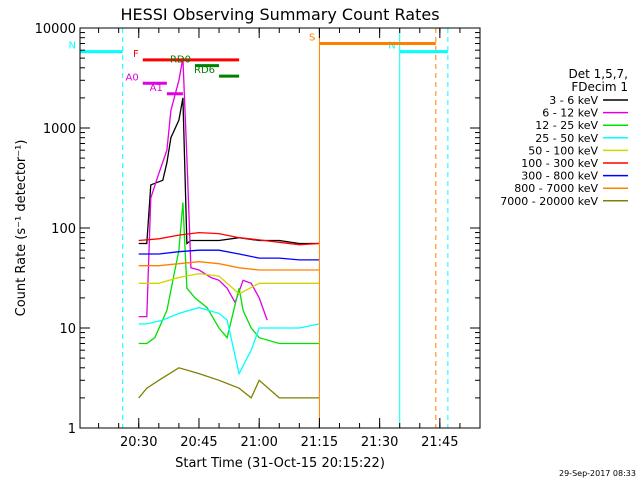 This screenshot has width=640, height=480. What do you see at coordinates (559, 163) in the screenshot?
I see `legend-label-5: 100 - 300 keV` at bounding box center [559, 163].